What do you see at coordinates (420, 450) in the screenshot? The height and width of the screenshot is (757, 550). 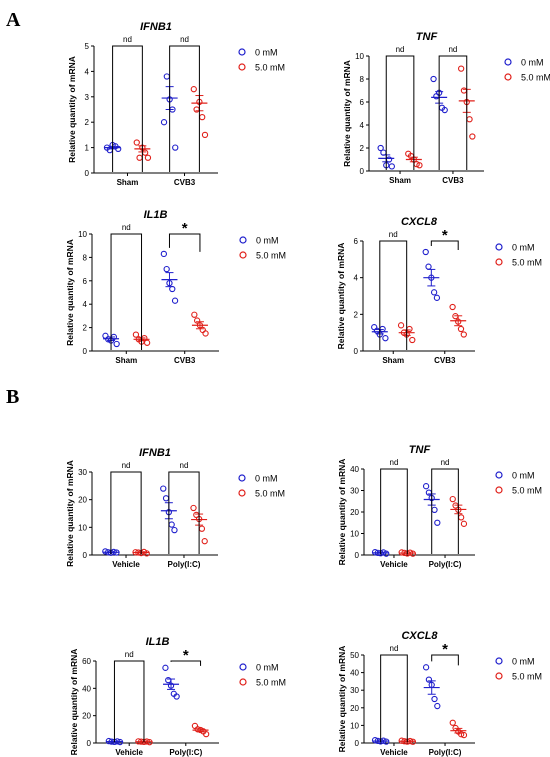 I see `chart-title: TNF` at bounding box center [420, 450].